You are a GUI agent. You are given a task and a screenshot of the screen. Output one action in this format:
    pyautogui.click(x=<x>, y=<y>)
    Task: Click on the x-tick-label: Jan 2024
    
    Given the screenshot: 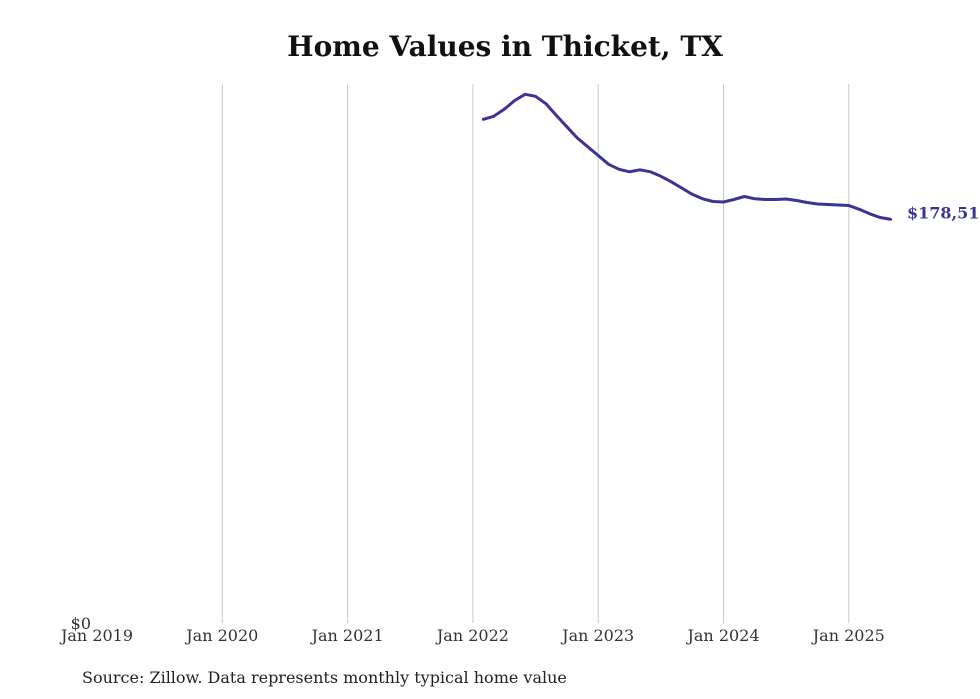 What is the action you would take?
    pyautogui.click(x=722, y=635)
    